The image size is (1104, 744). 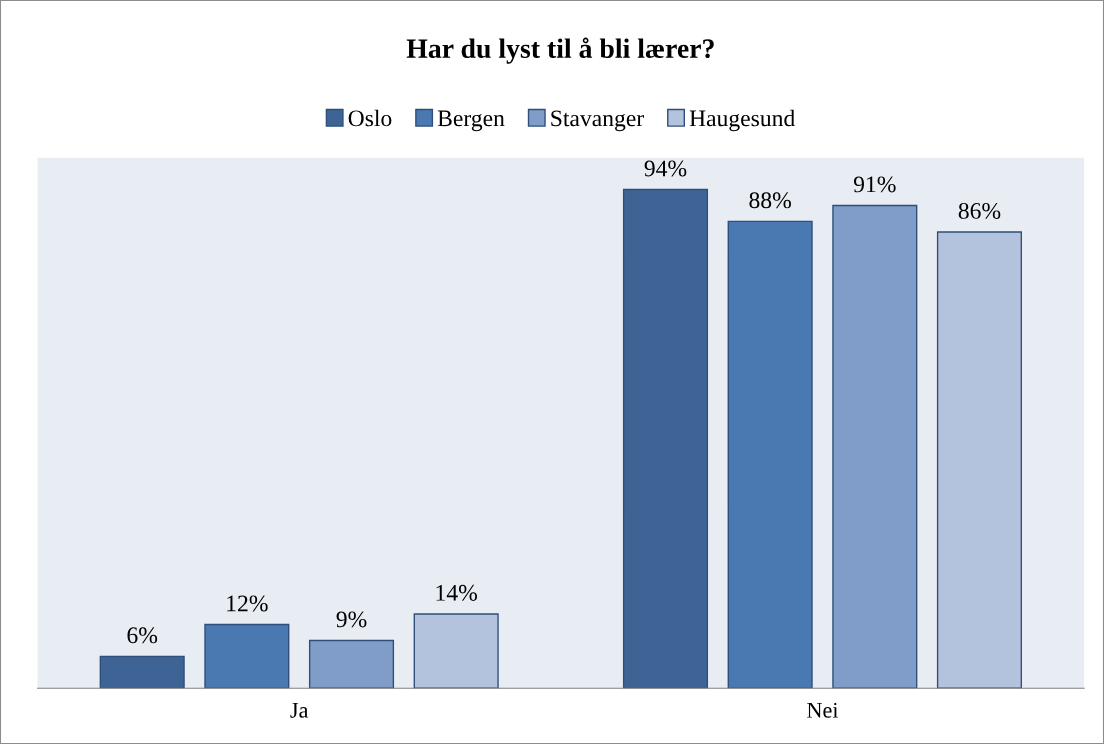 What do you see at coordinates (457, 592) in the screenshot?
I see `data-label: 14%` at bounding box center [457, 592].